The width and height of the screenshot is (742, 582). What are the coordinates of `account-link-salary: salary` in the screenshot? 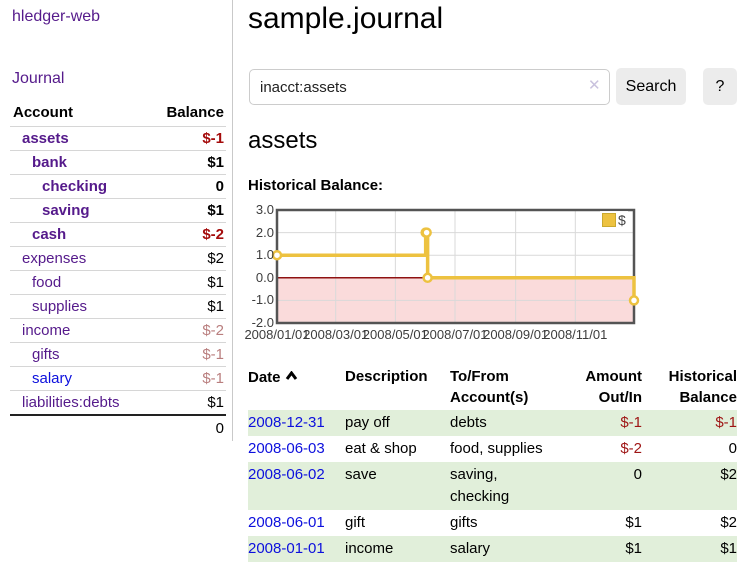 It's located at (52, 378).